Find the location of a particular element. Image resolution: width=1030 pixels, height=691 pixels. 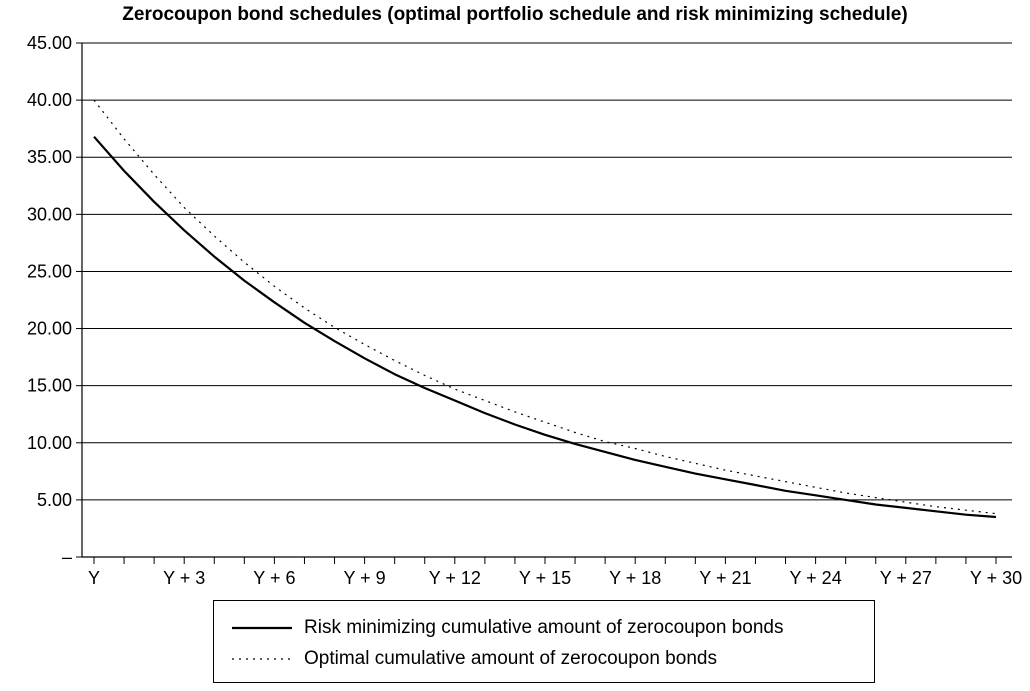

y-tick-label: 20.00 is located at coordinates (49, 329).